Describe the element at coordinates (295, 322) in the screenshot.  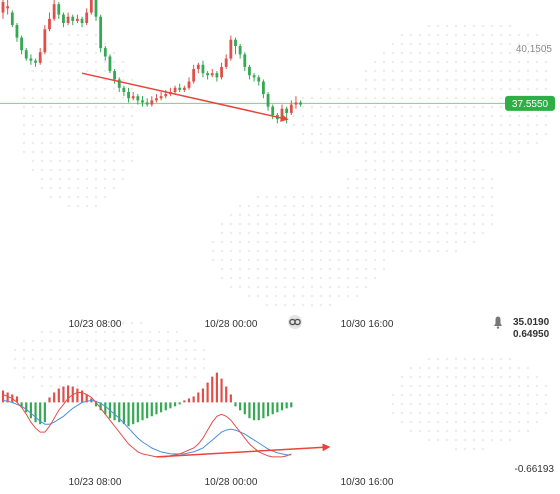
I see `time-toggle-button` at that location.